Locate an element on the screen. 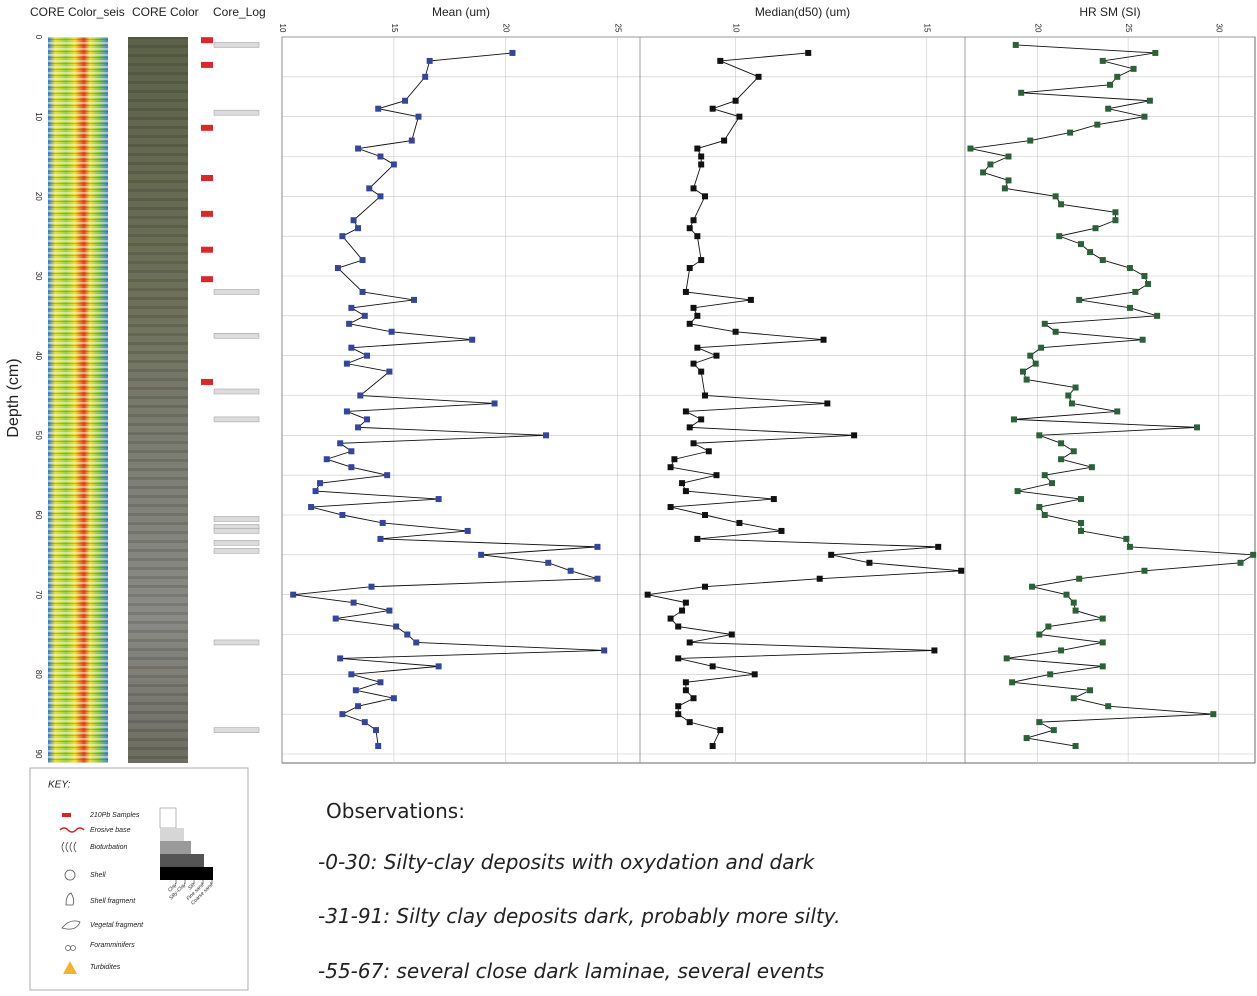 Image resolution: width=1257 pixels, height=996 pixels. depth-tick-label: 40 is located at coordinates (38, 355).